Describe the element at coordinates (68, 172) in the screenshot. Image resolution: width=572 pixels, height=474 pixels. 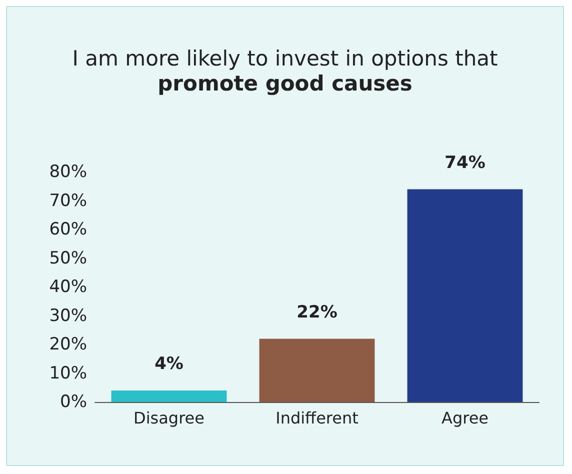
I see `y-tick-label: 80%` at that location.